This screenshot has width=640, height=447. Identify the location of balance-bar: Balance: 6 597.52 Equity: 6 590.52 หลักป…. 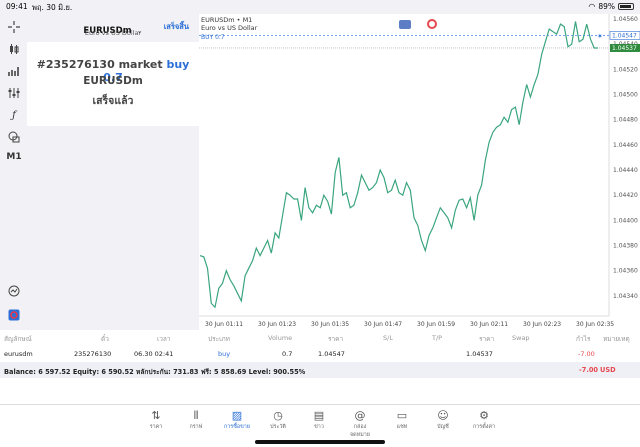
(320, 370).